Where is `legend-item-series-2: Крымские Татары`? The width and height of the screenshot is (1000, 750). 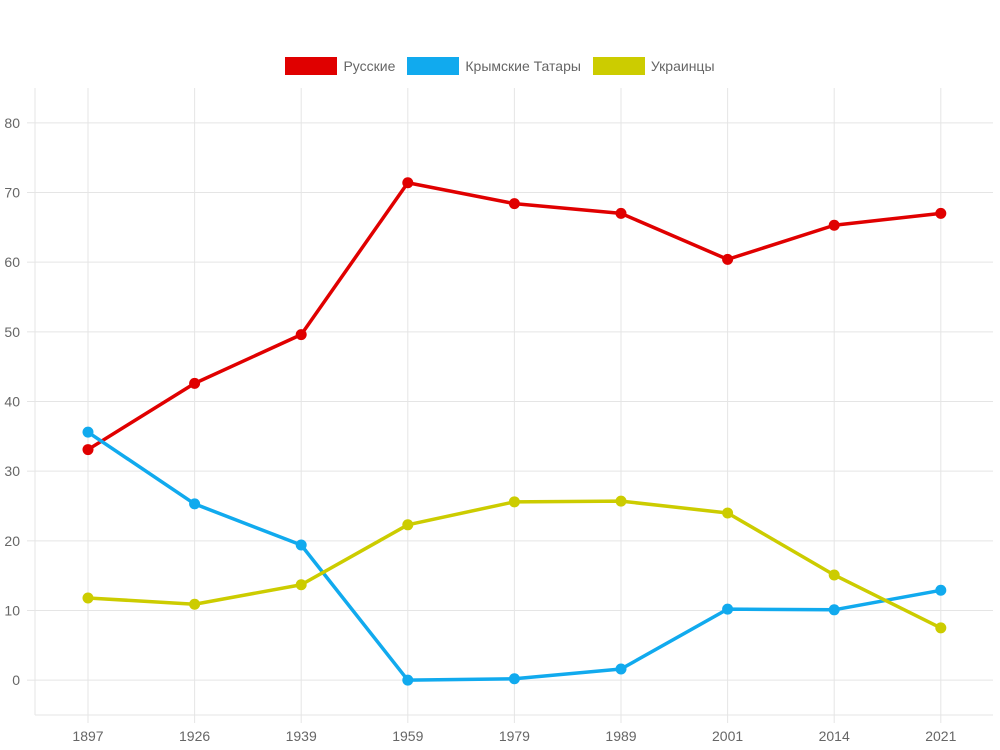 legend-item-series-2: Крымские Татары is located at coordinates (494, 66).